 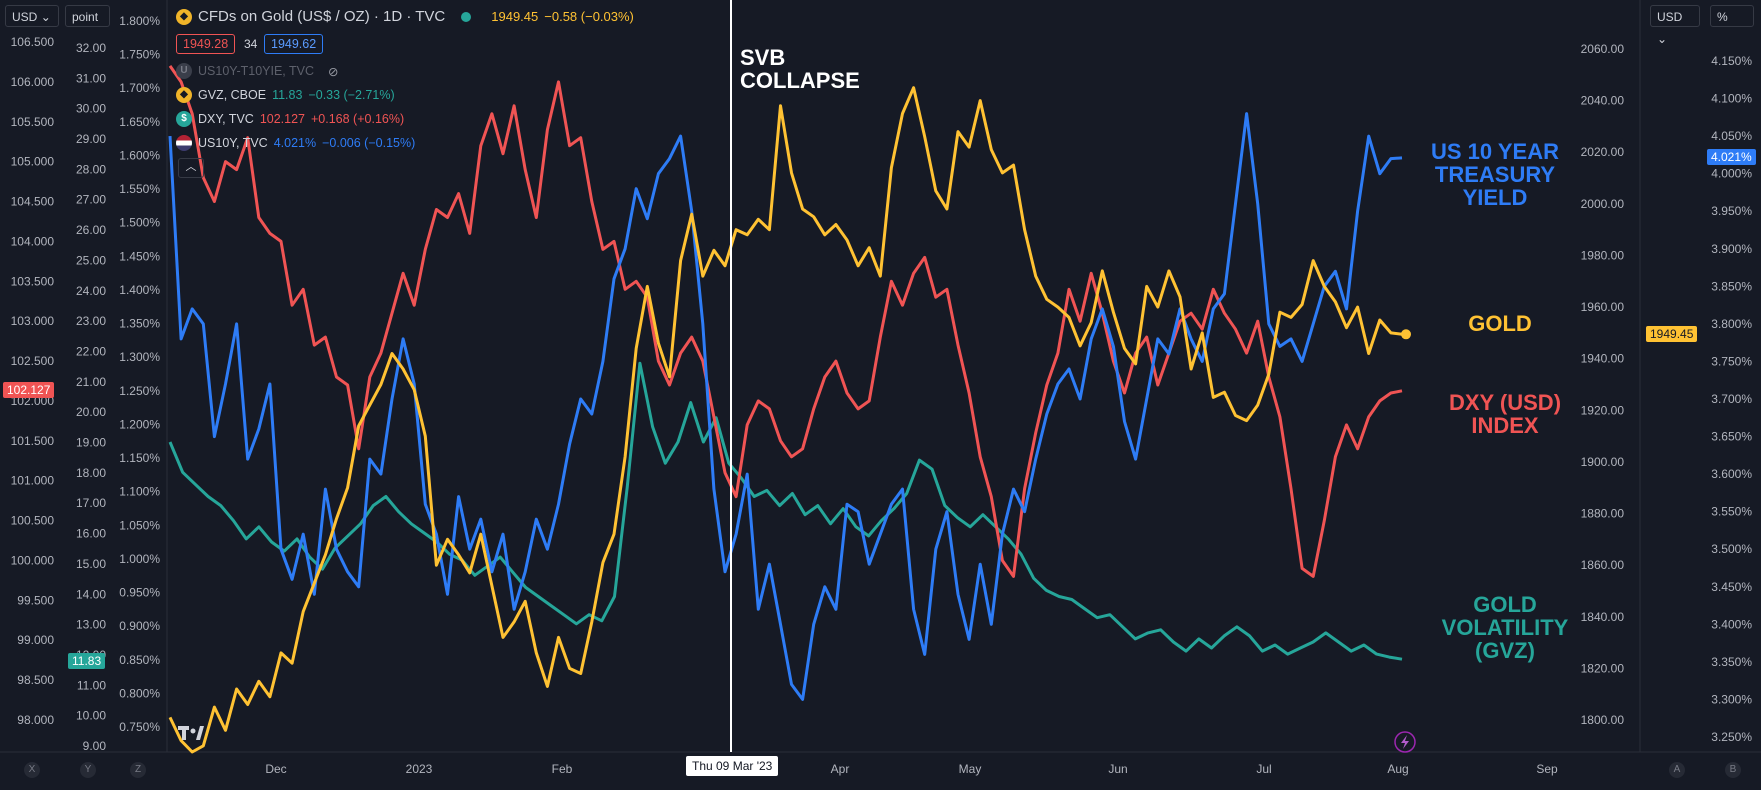 What do you see at coordinates (970, 769) in the screenshot?
I see `x-axis-tick-label: May` at bounding box center [970, 769].